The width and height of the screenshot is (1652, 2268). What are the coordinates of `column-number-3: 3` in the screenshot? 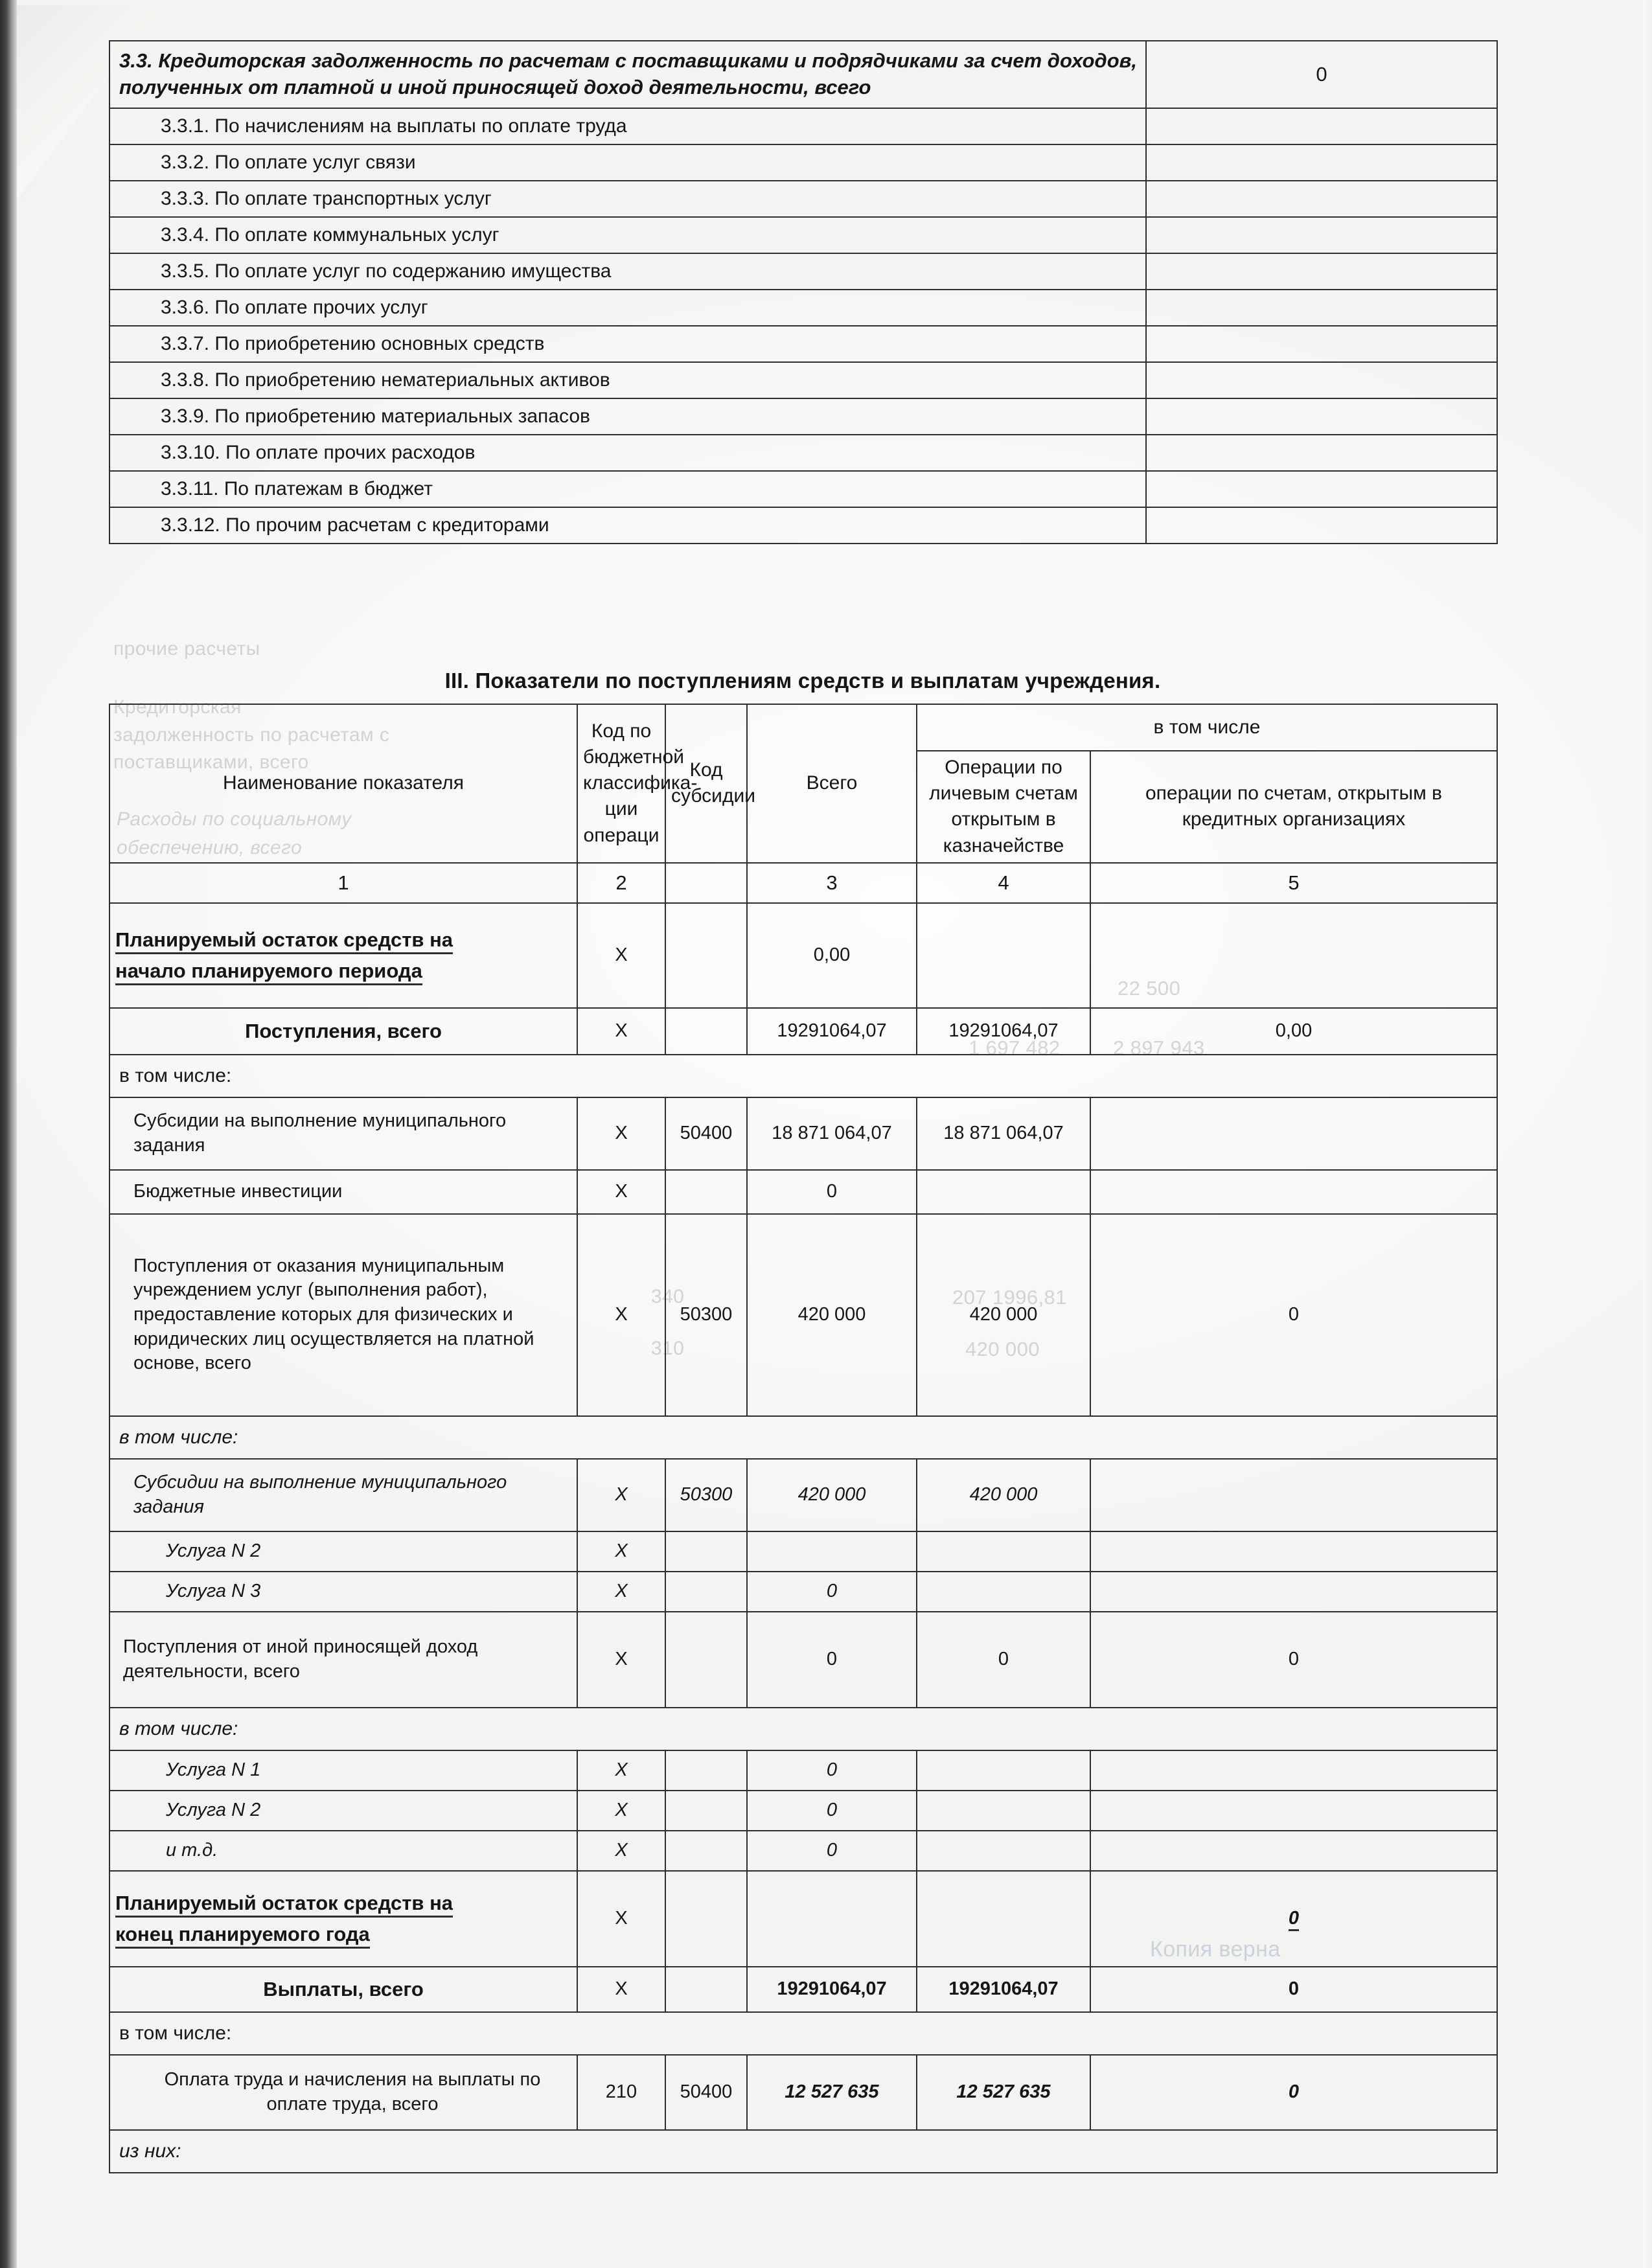 It's located at (831, 883).